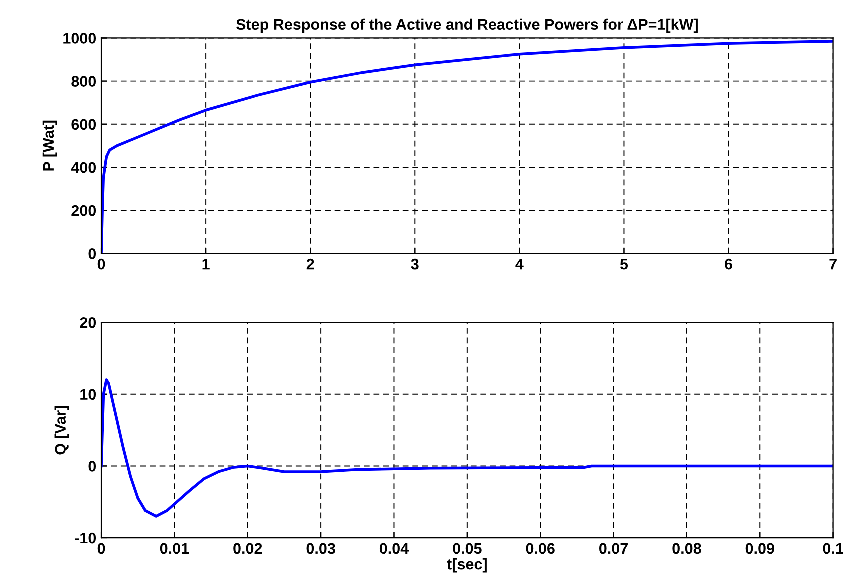 This screenshot has width=846, height=588. I want to click on x-axis-title: t[sec], so click(467, 565).